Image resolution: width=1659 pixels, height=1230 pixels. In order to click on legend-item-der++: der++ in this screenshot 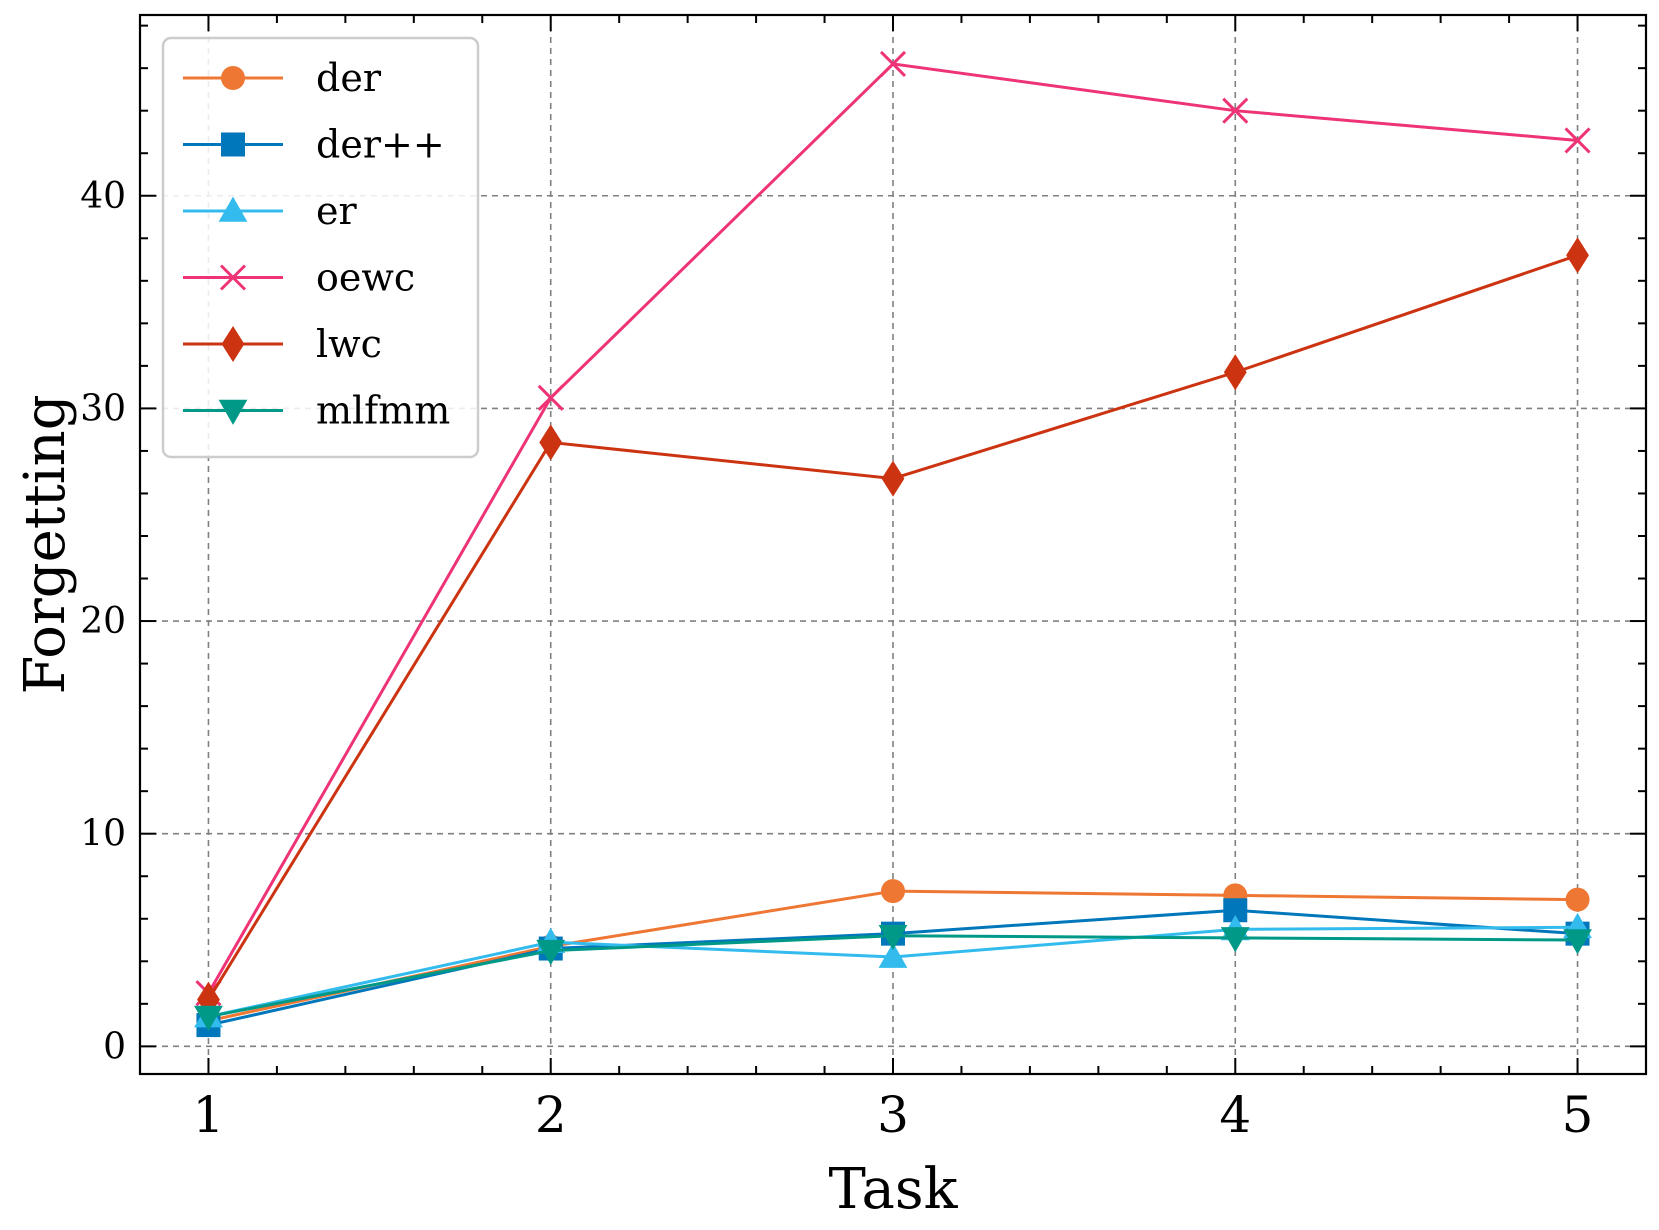, I will do `click(314, 145)`.